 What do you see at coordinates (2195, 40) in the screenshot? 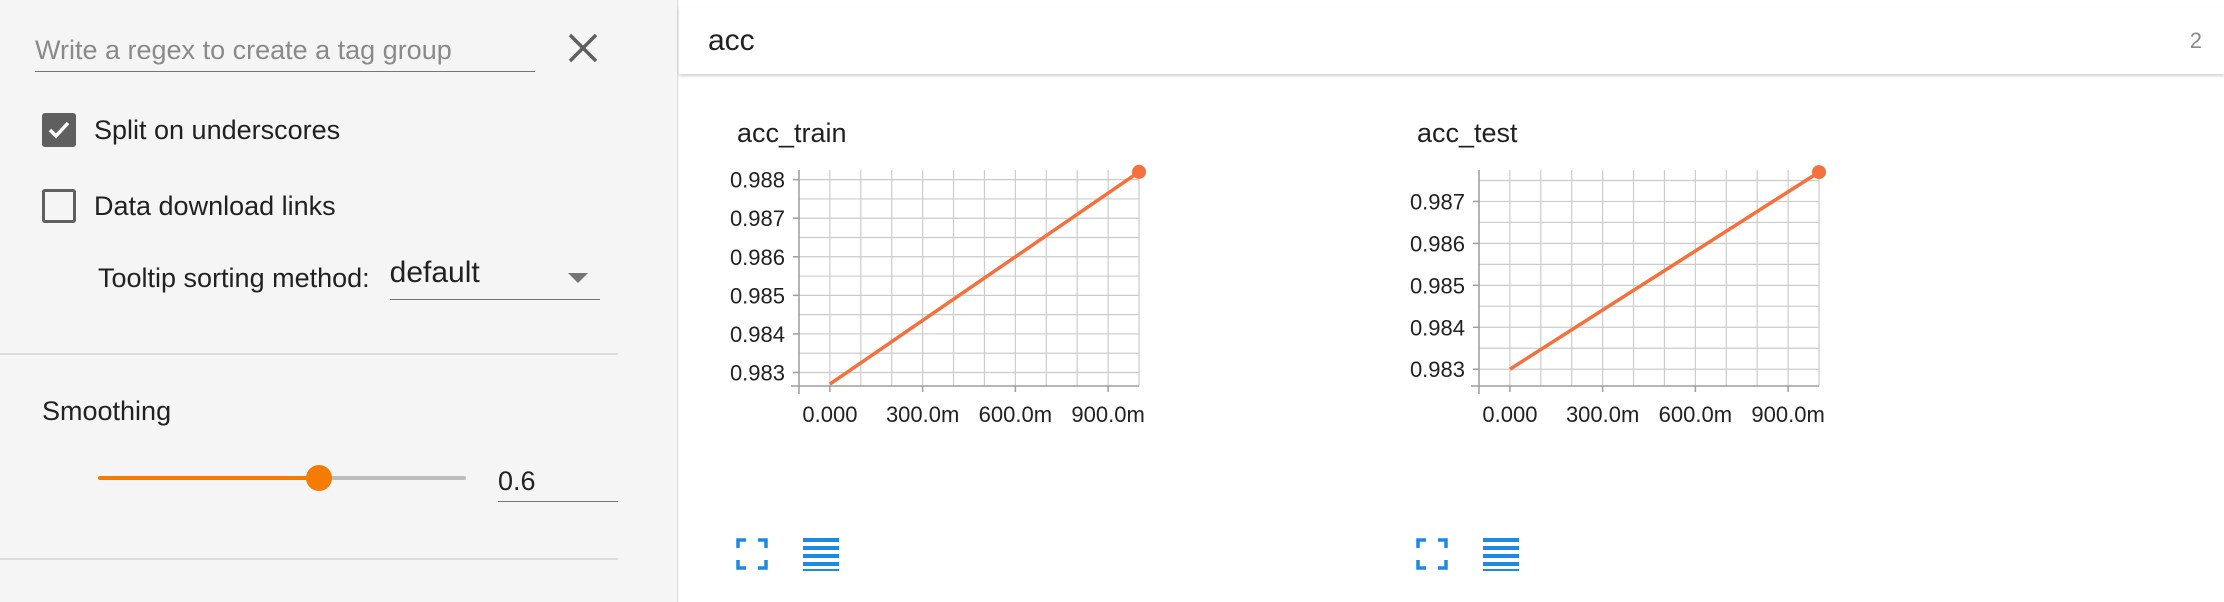
I see `tag-group-count: 2` at bounding box center [2195, 40].